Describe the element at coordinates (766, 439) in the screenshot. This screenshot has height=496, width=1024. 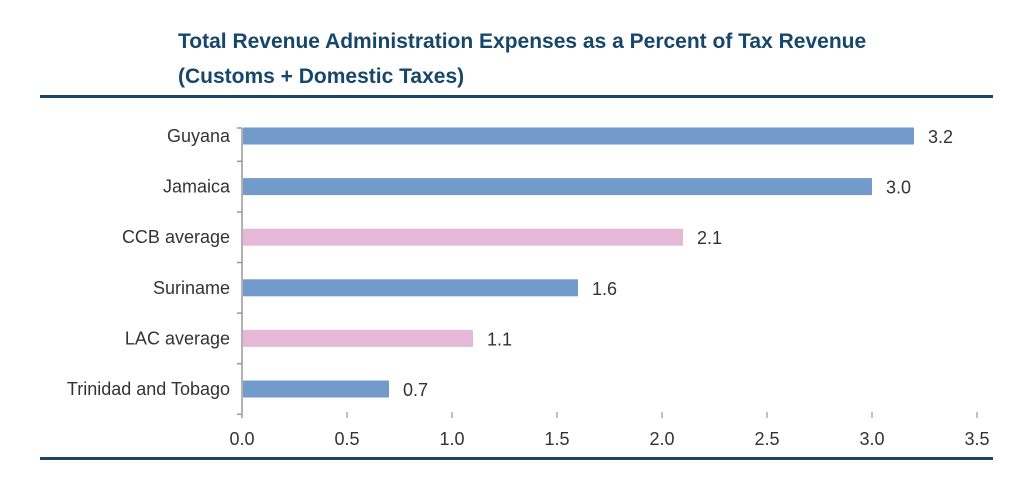
I see `x-tick-label: 2.5` at that location.